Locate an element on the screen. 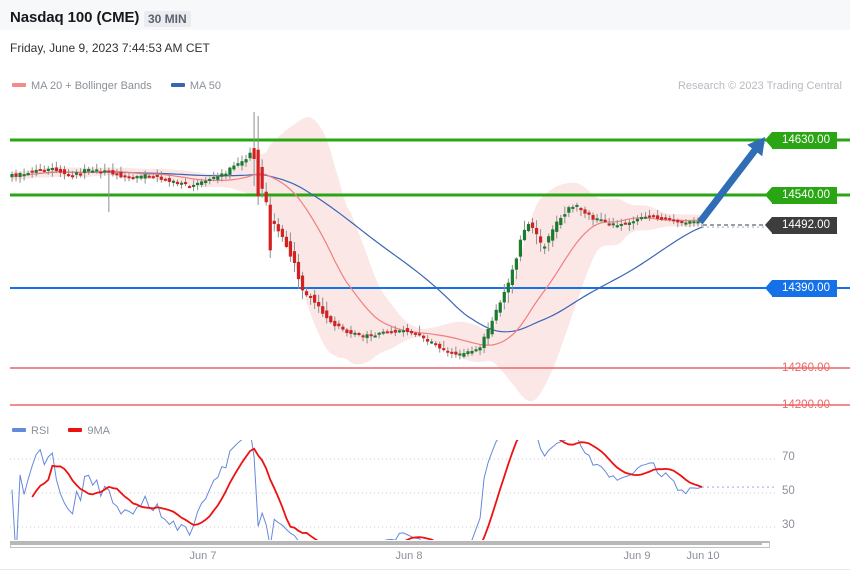  legend-item-9ma: 9MA is located at coordinates (89, 431).